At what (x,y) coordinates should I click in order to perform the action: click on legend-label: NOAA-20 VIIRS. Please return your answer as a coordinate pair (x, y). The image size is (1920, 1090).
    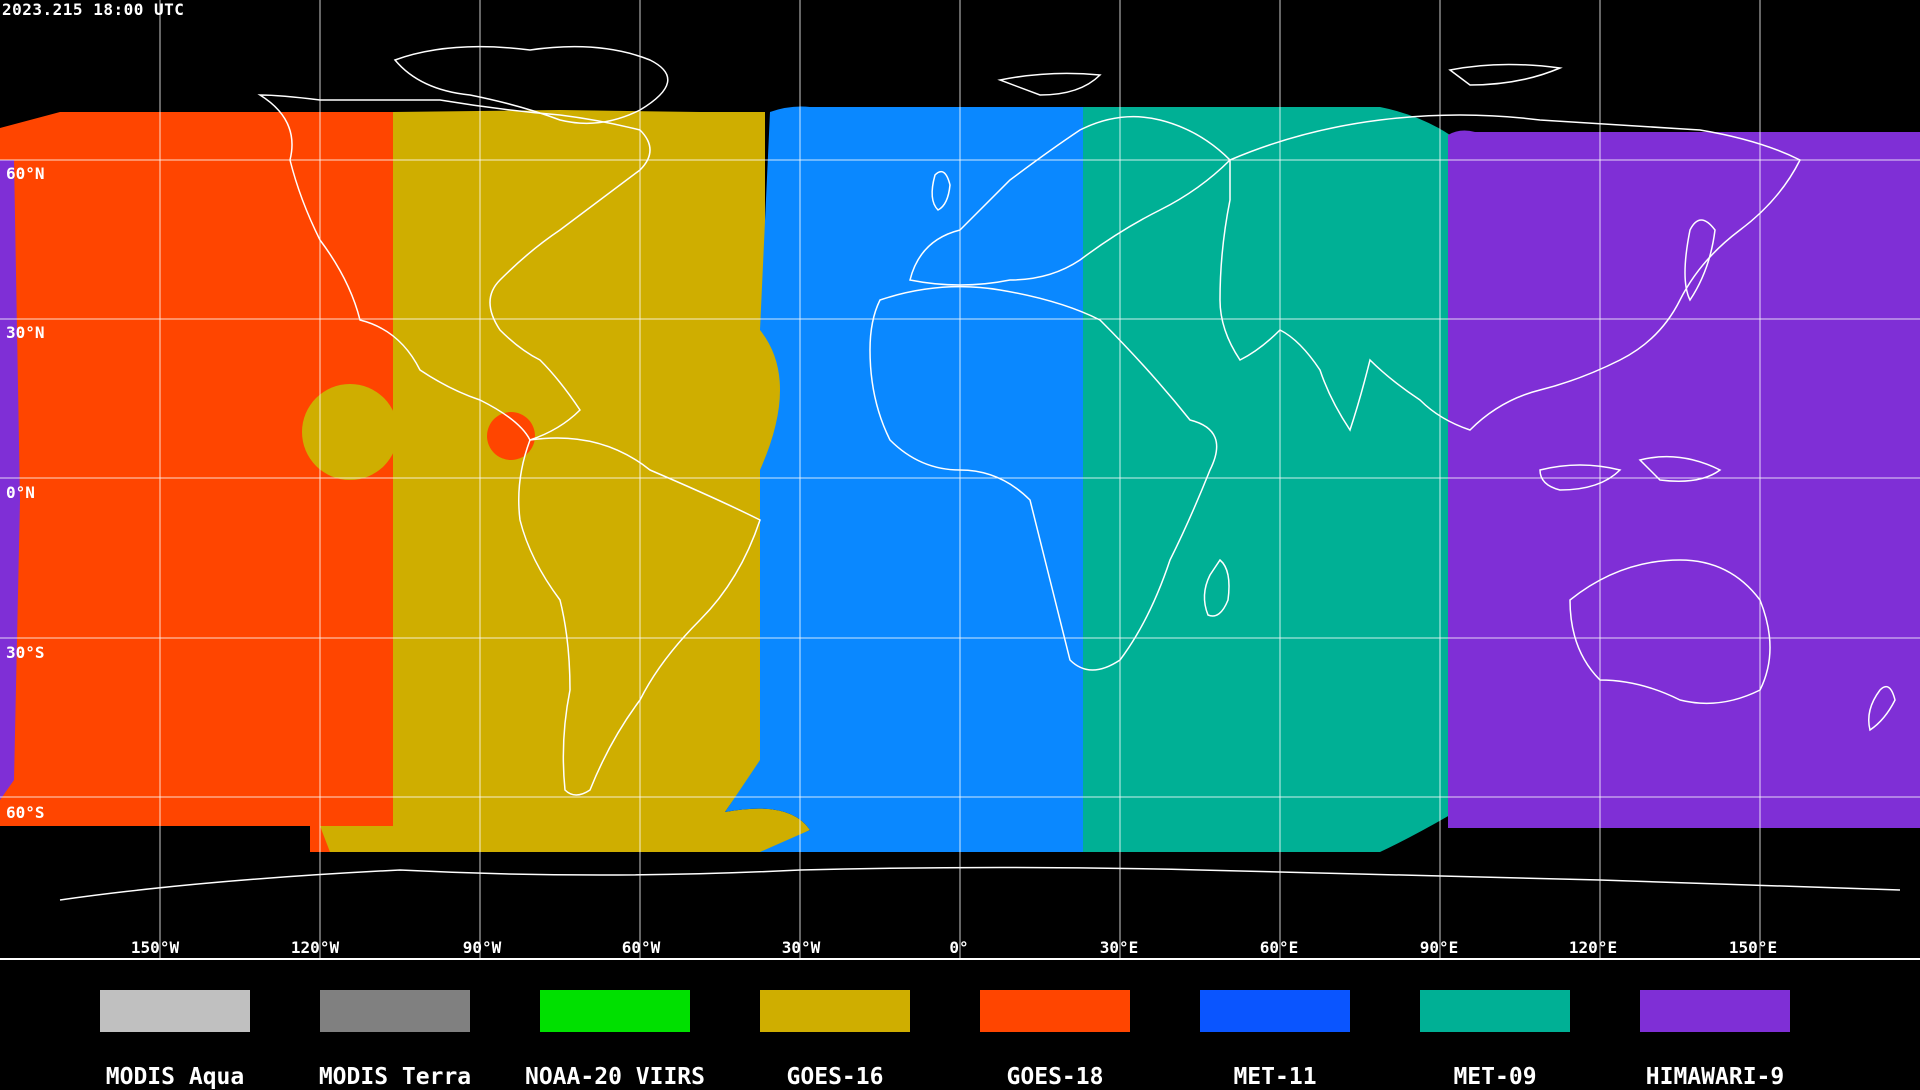
    Looking at the image, I should click on (615, 1077).